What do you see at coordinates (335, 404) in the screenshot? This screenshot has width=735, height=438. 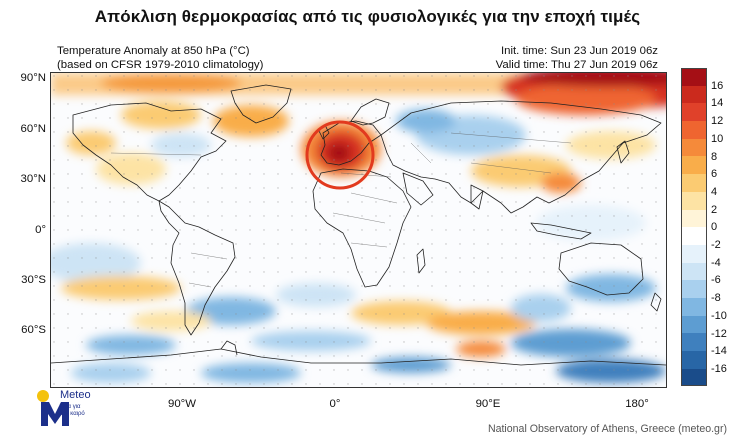 I see `lon-label-0: 0°` at bounding box center [335, 404].